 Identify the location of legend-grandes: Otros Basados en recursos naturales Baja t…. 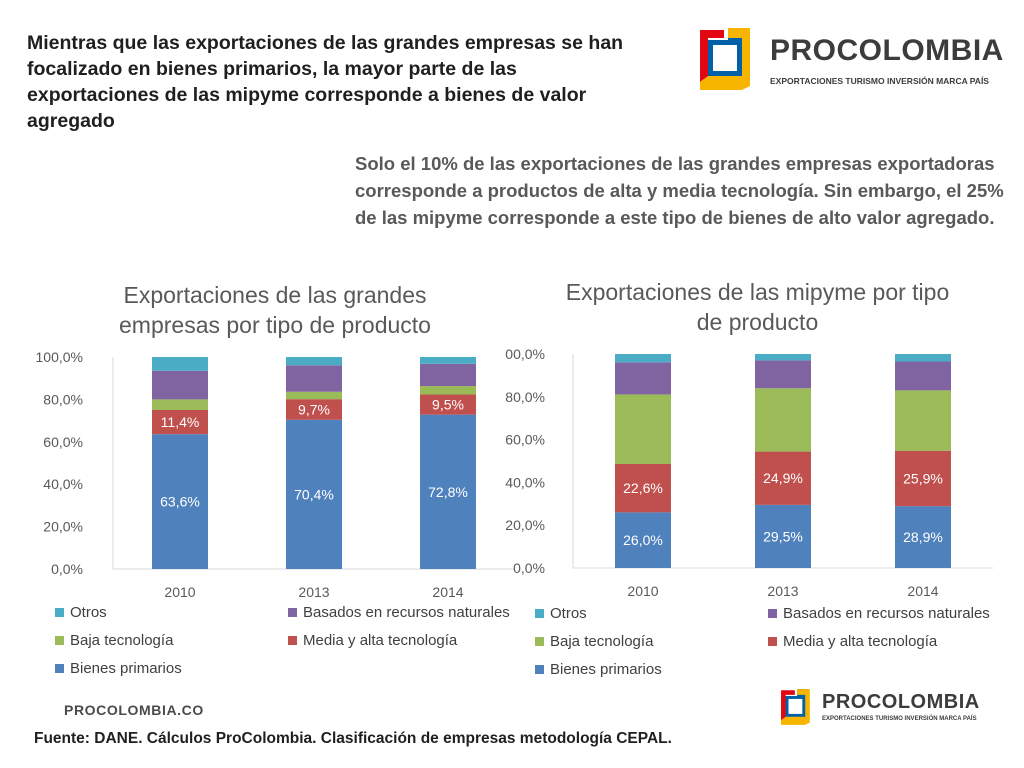
(290, 647).